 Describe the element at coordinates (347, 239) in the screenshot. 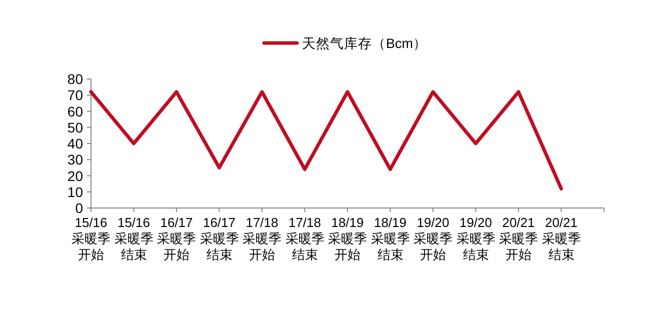

I see `x-tick-label: 18/19 采暖季开始` at that location.